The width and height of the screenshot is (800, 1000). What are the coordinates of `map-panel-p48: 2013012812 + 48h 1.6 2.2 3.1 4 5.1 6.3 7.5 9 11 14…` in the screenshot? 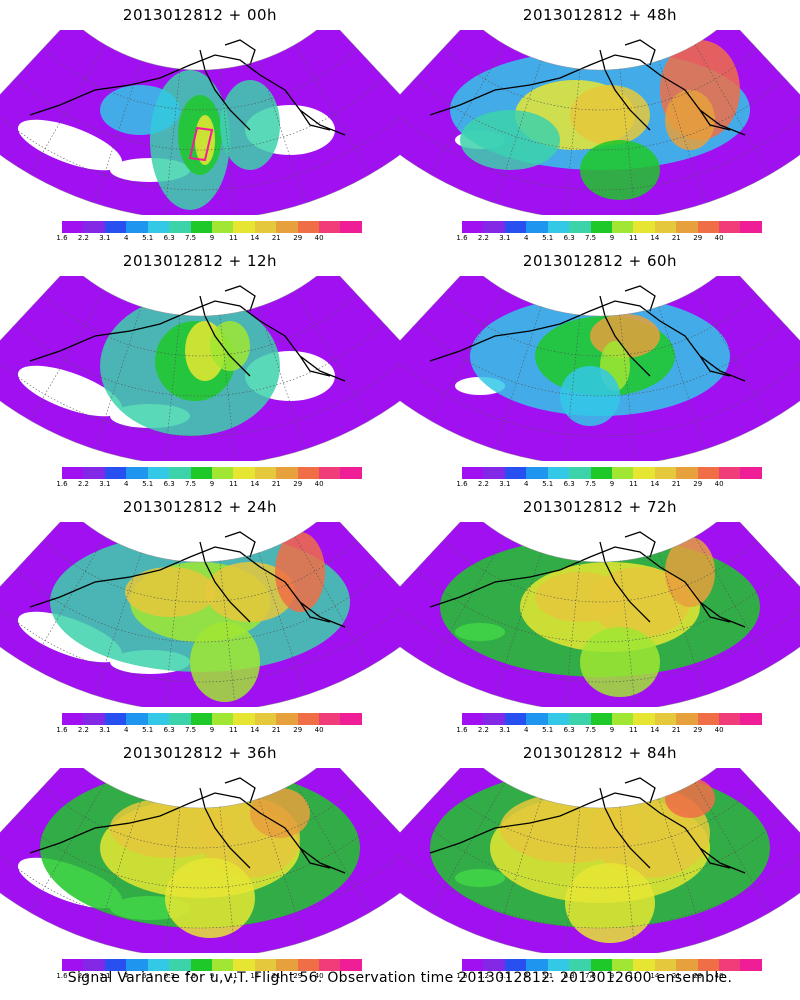 It's located at (600, 123).